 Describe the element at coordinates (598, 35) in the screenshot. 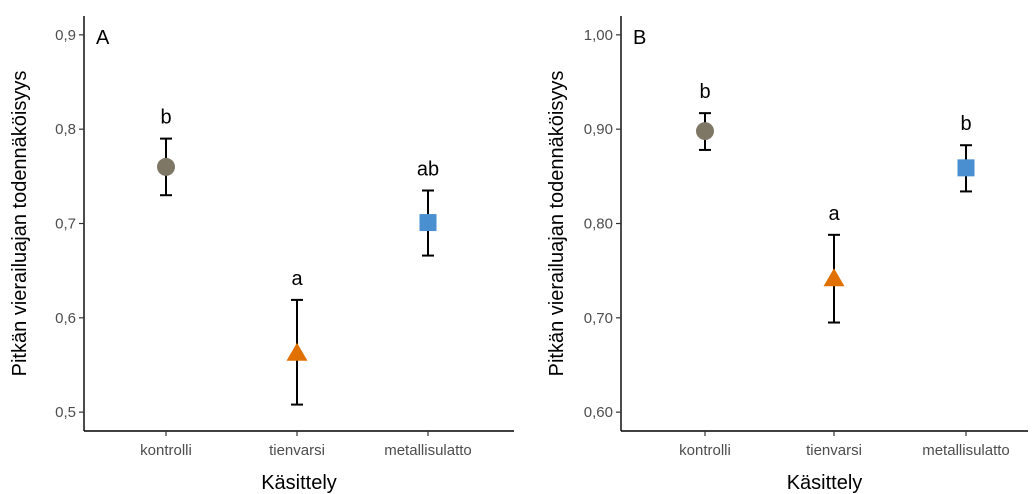

I see `y-tick-label: 1,00` at that location.